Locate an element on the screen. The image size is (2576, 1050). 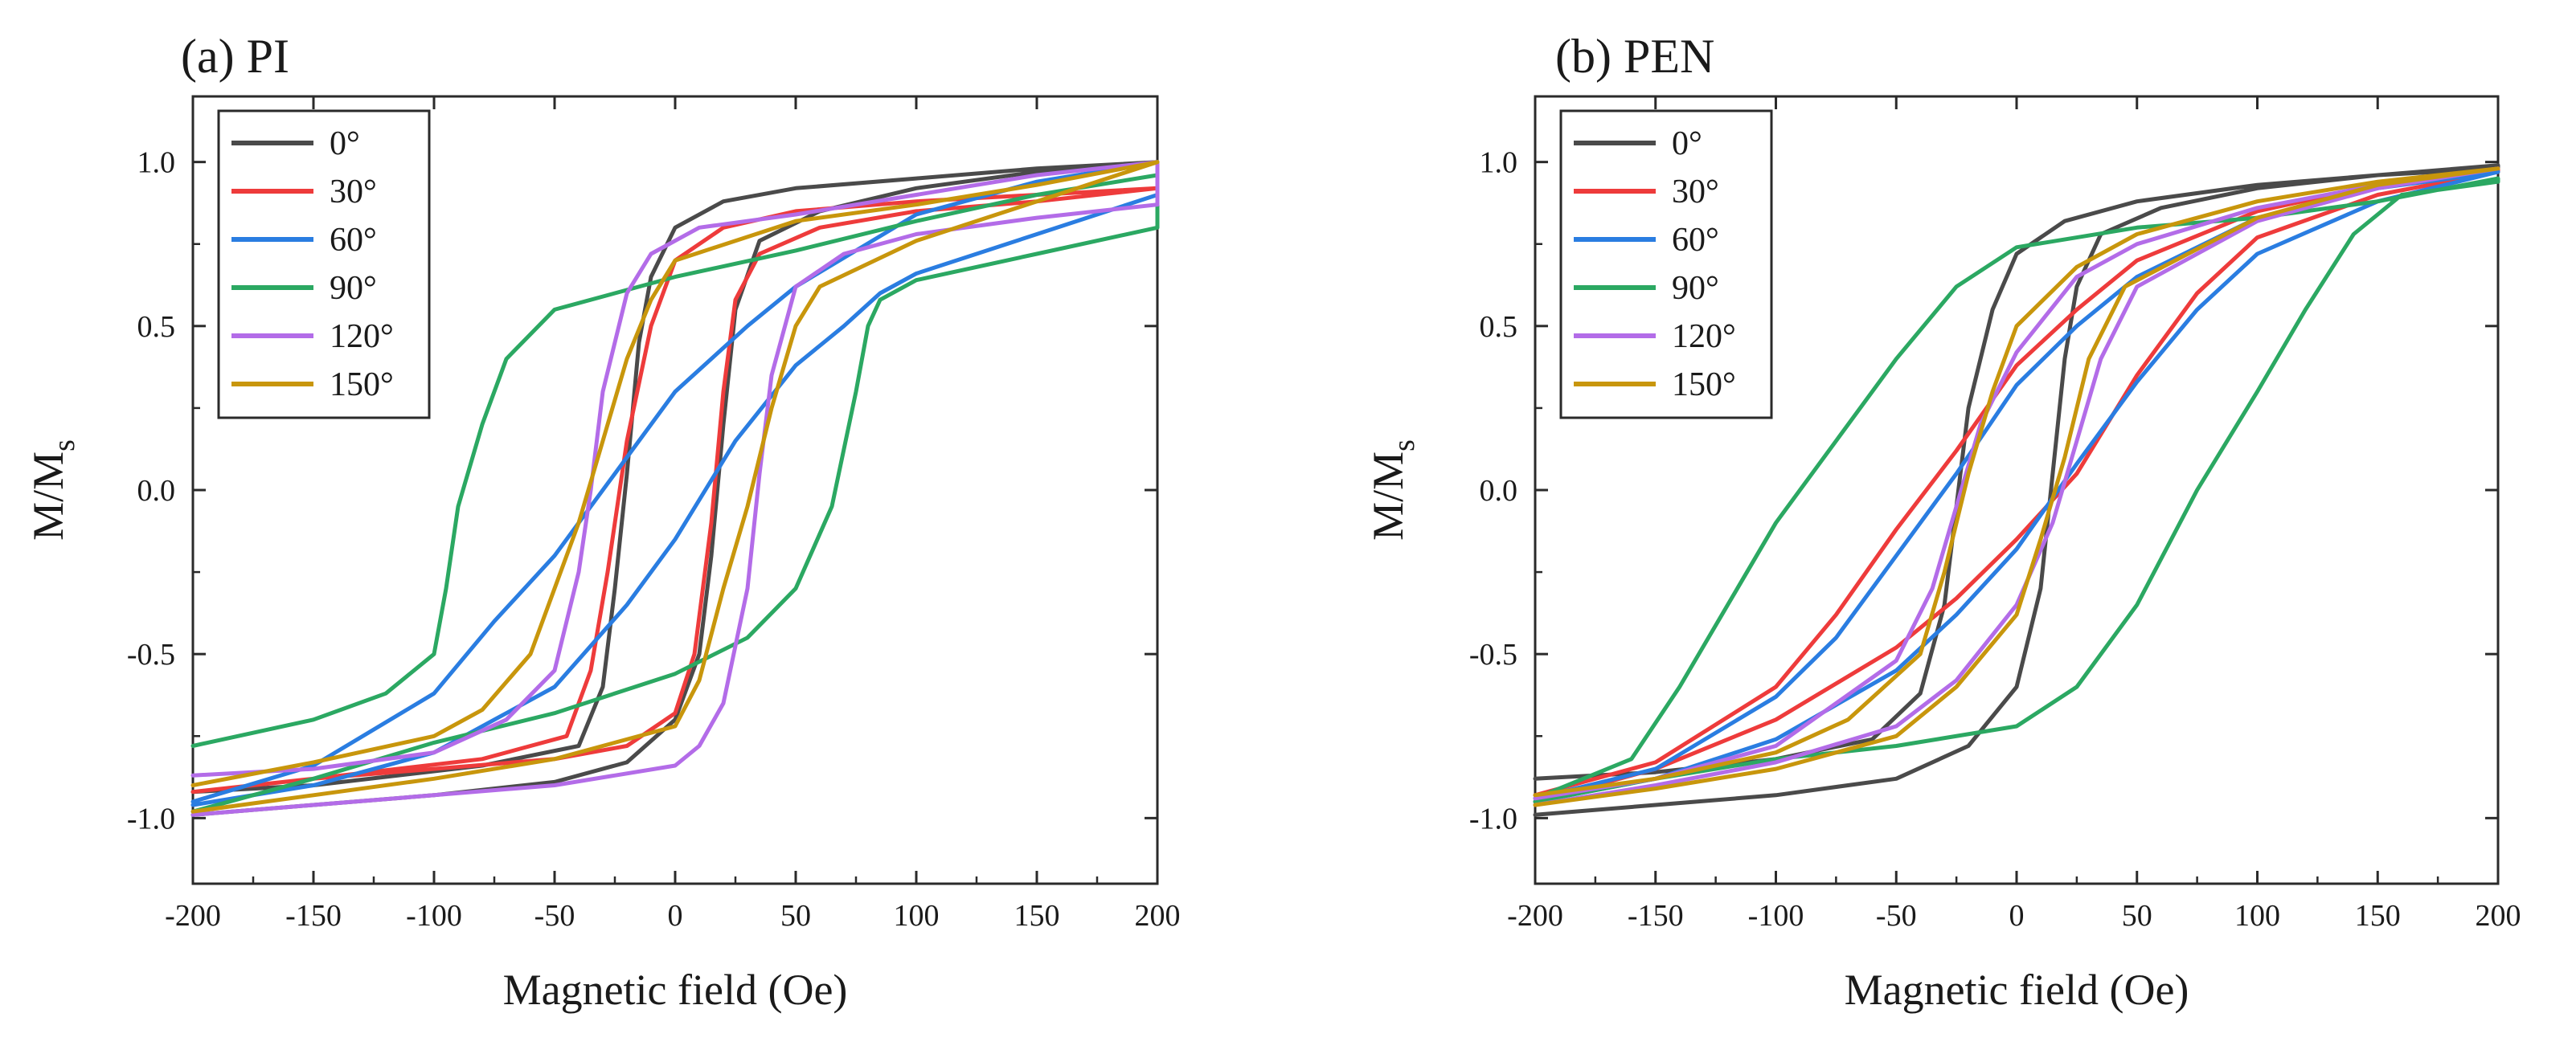
panel-a-legend-label: 30° is located at coordinates (353, 192).